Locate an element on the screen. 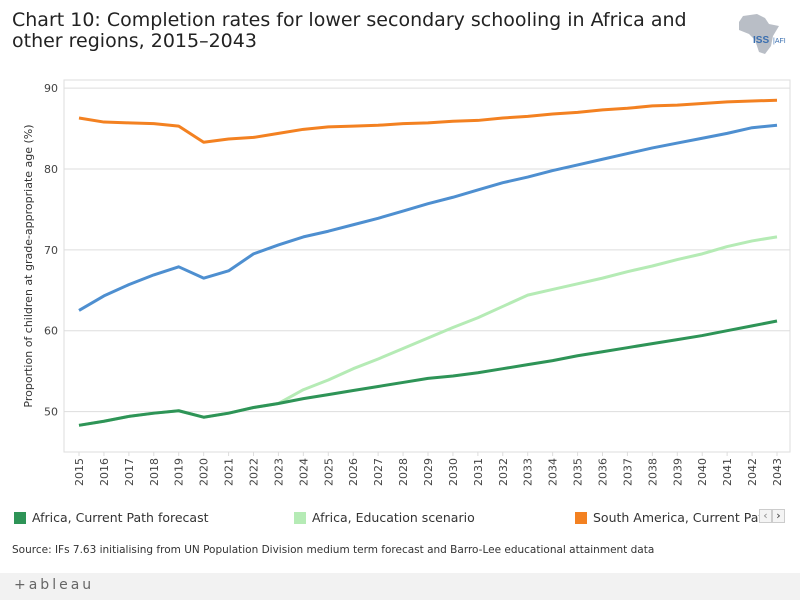  x-tick-label: 2025 is located at coordinates (328, 472).